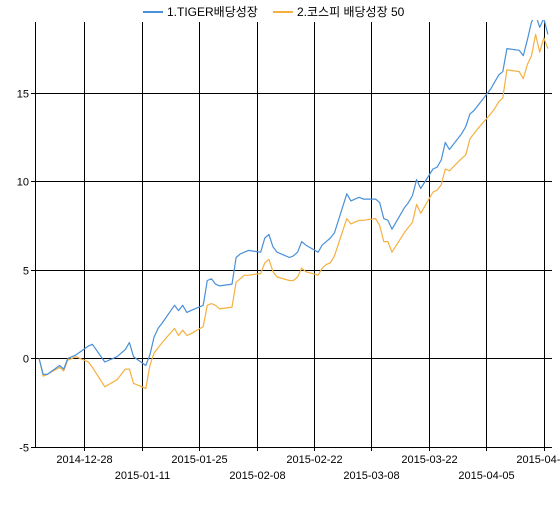  What do you see at coordinates (24, 449) in the screenshot?
I see `y-tick-label: -5` at bounding box center [24, 449].